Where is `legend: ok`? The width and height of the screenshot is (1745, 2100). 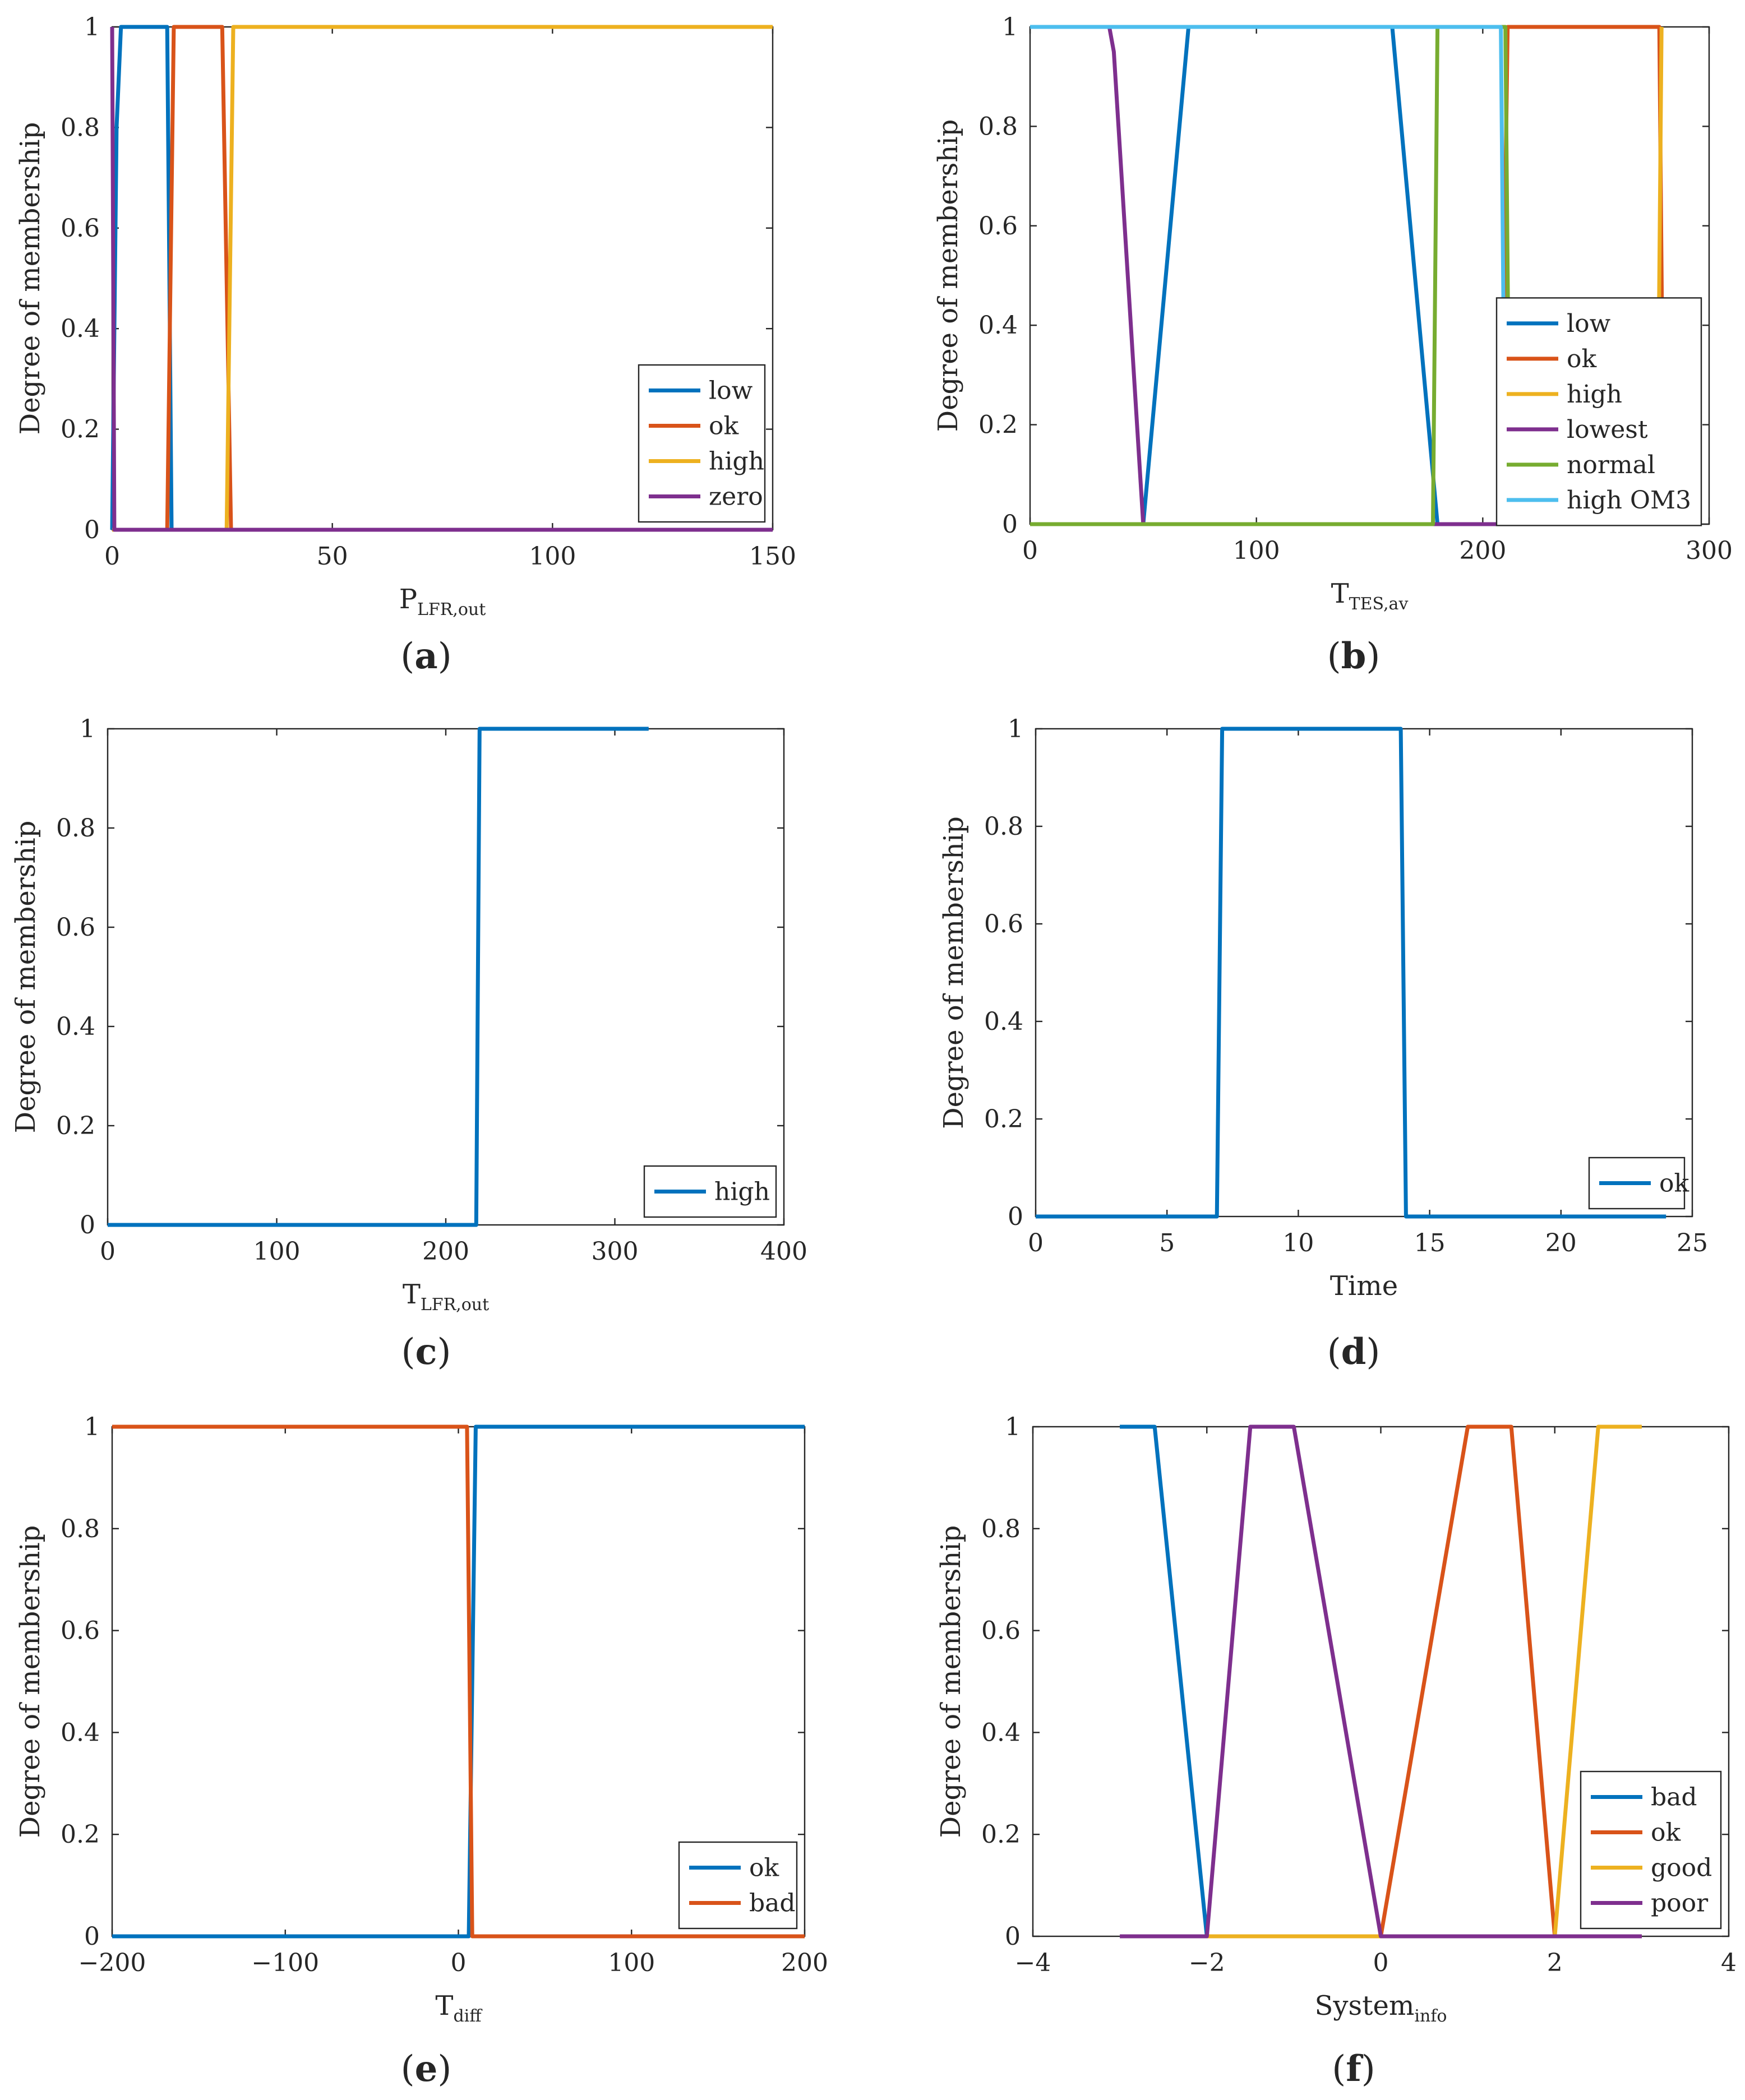 legend: ok is located at coordinates (1638, 1183).